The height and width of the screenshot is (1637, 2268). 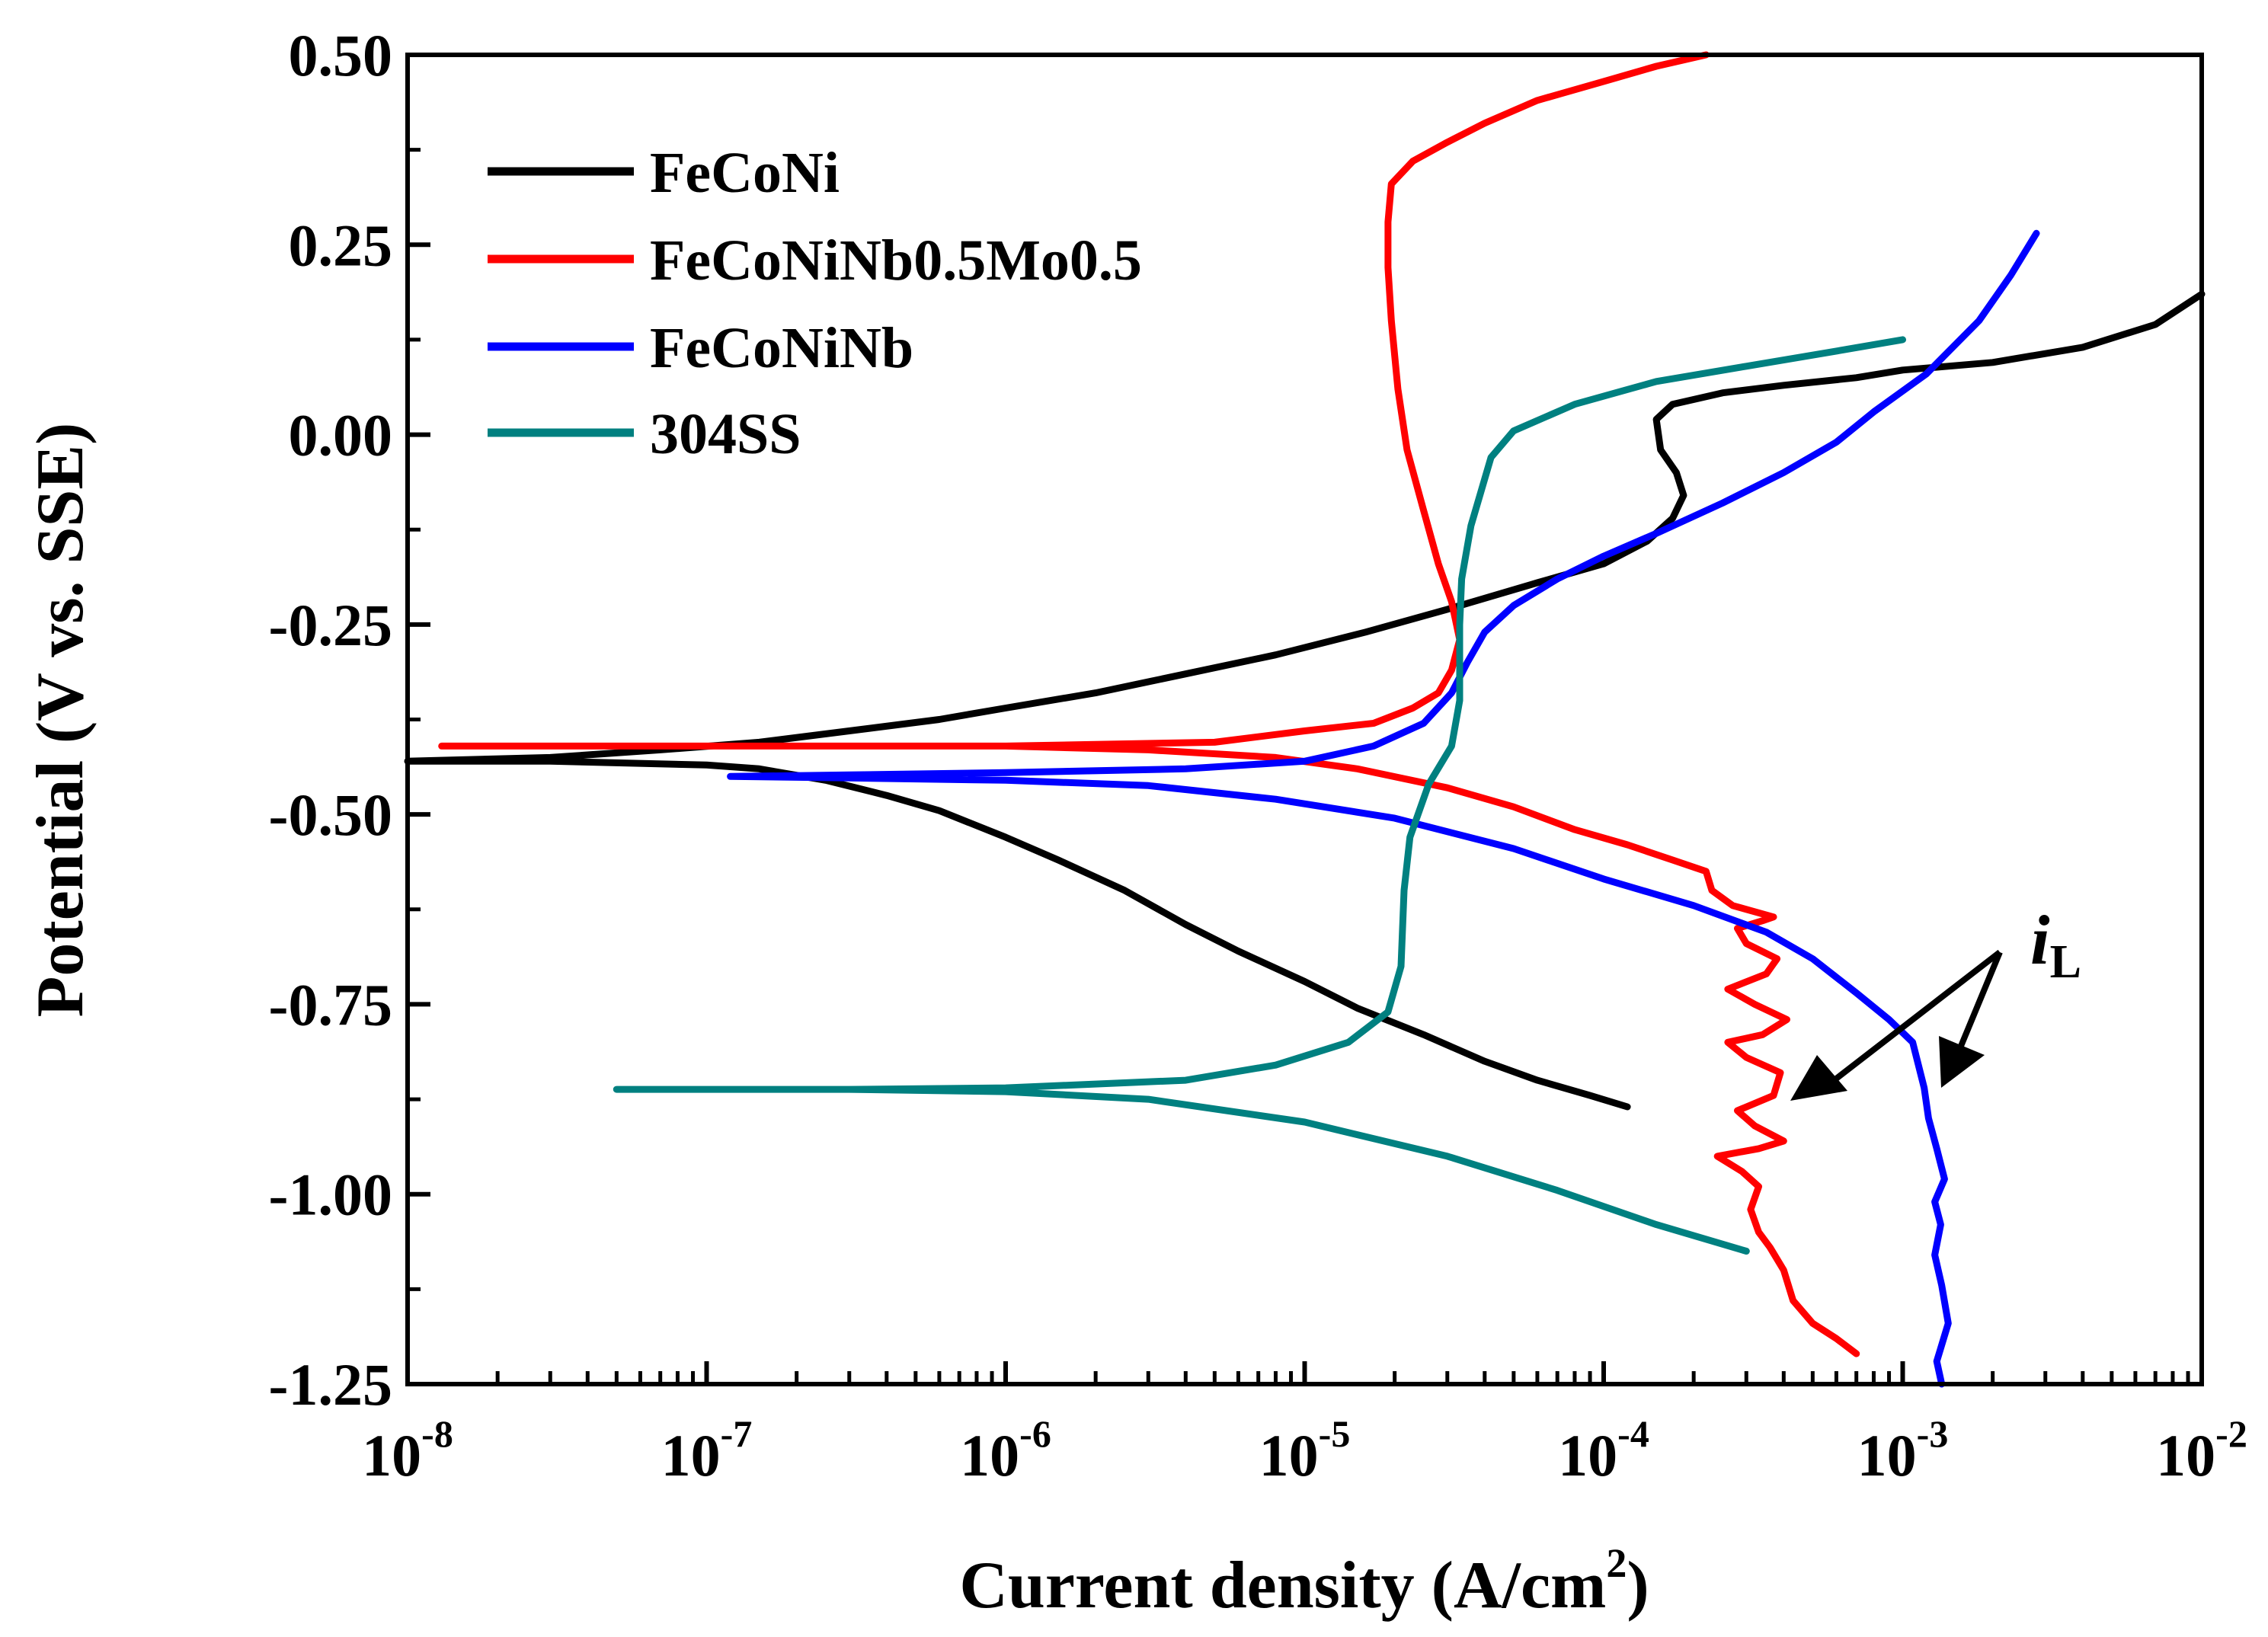 I want to click on y-axis-title: Potential (V vs. SSE), so click(x=61, y=720).